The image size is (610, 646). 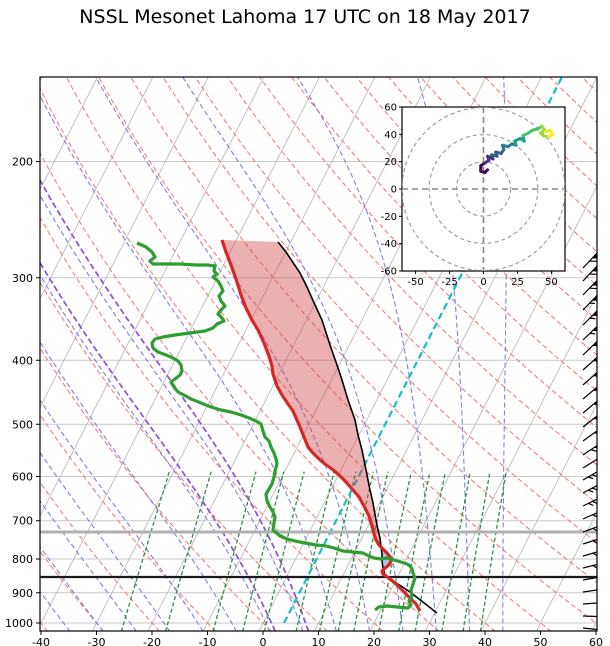 I want to click on svg-text: 600, so click(x=22, y=477).